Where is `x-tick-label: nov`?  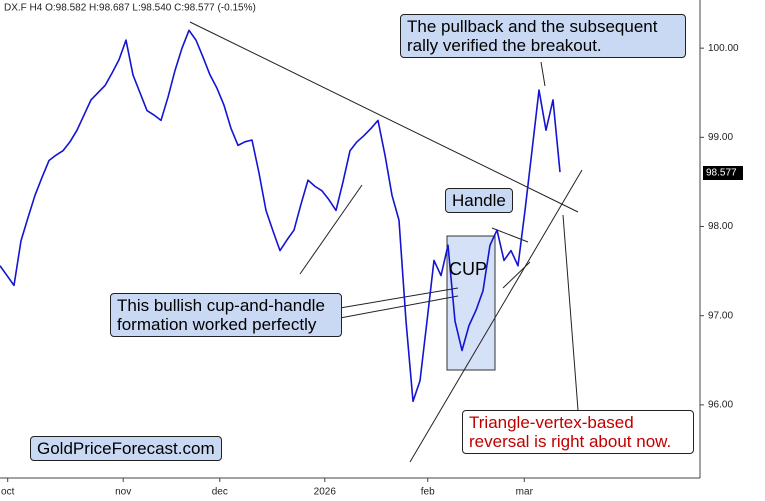
x-tick-label: nov is located at coordinates (123, 492).